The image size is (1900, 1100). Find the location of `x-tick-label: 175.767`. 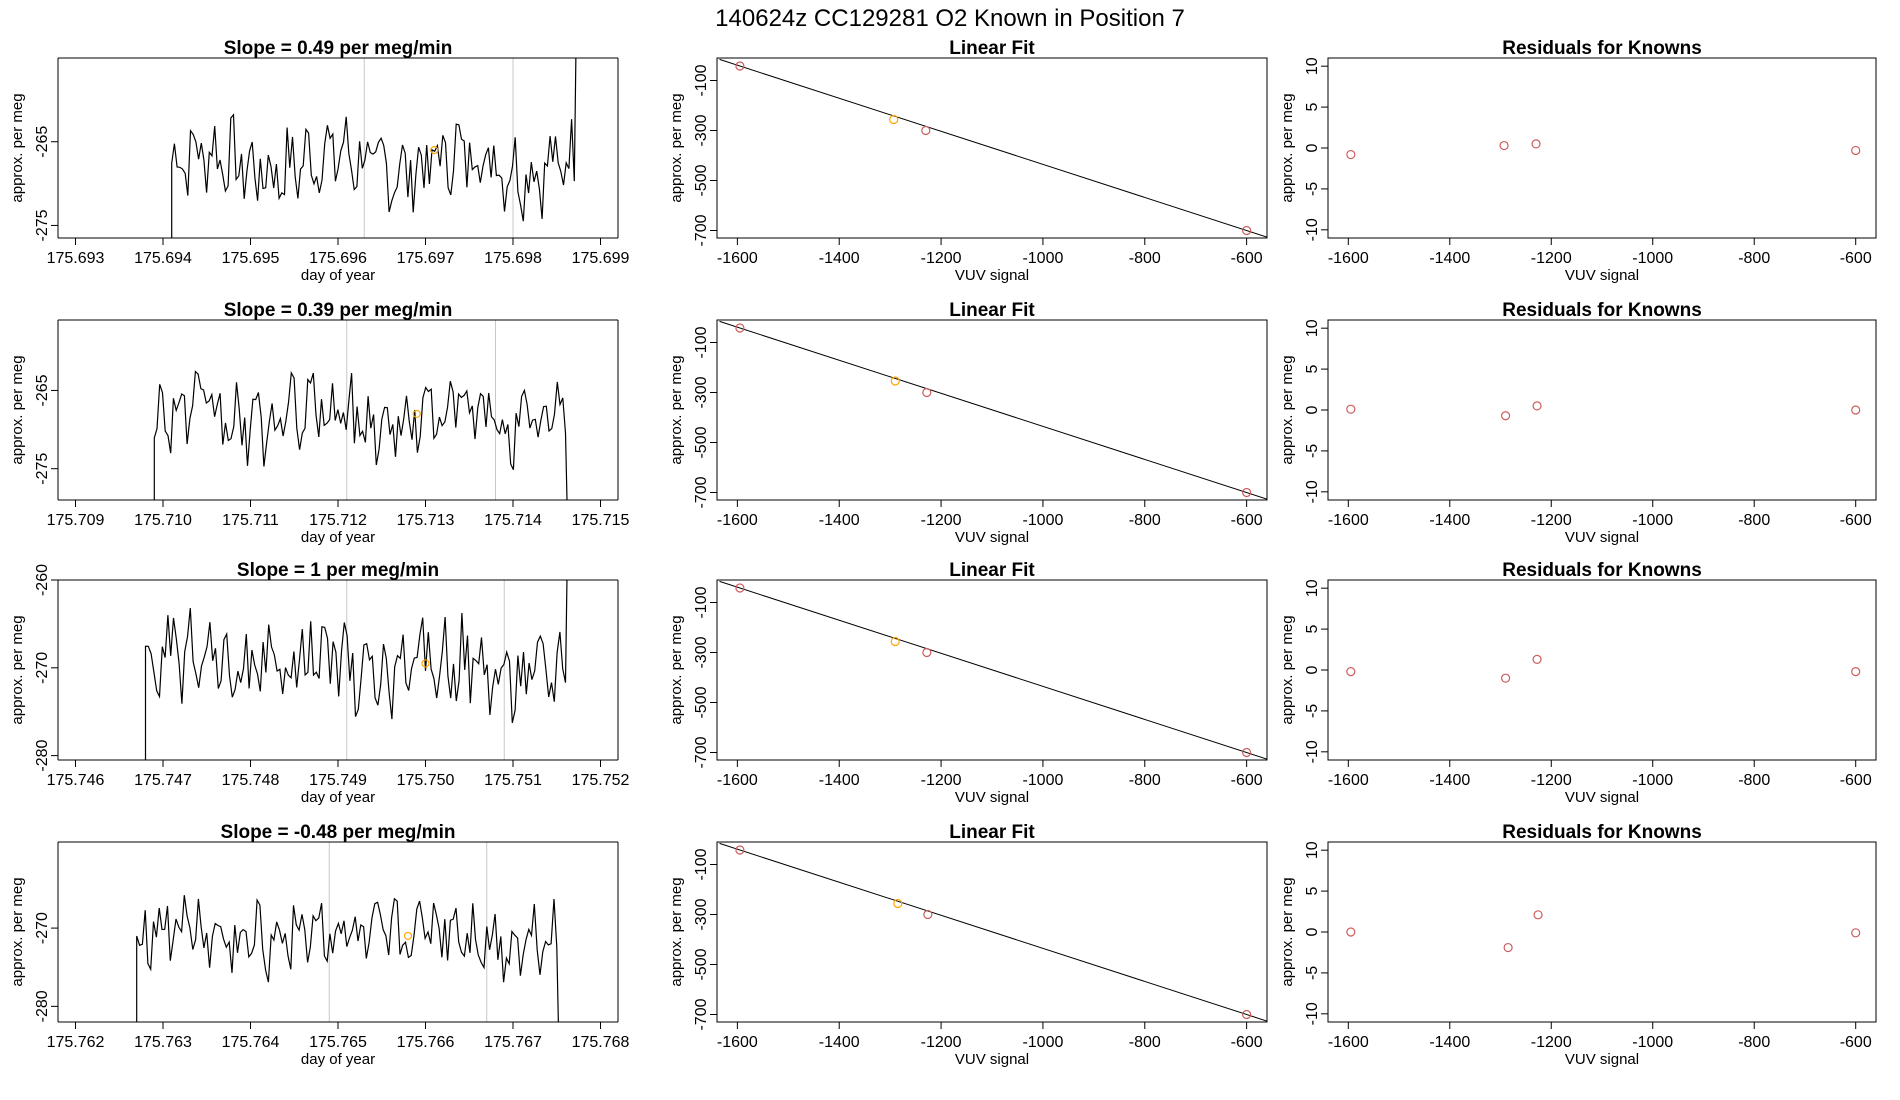

x-tick-label: 175.767 is located at coordinates (513, 1042).